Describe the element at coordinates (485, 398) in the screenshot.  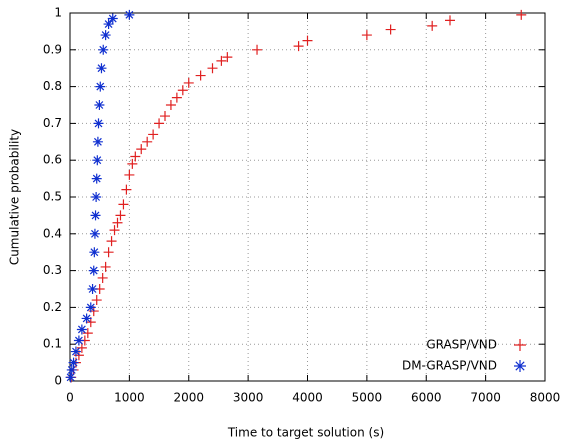
I see `x-tick-label: 7000` at that location.